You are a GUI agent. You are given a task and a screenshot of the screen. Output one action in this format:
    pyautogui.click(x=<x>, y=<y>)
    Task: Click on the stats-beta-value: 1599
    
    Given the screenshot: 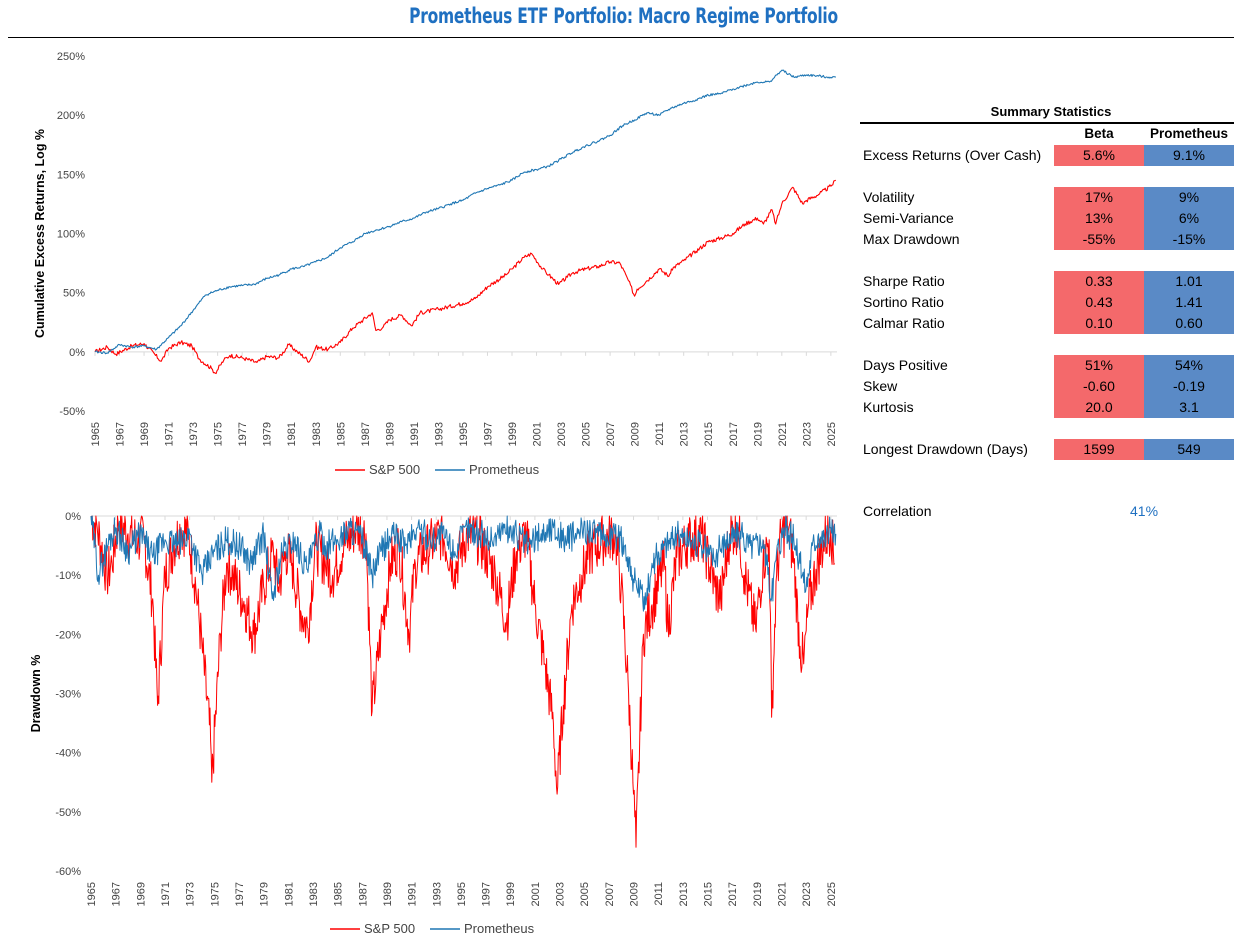 What is the action you would take?
    pyautogui.click(x=1099, y=449)
    